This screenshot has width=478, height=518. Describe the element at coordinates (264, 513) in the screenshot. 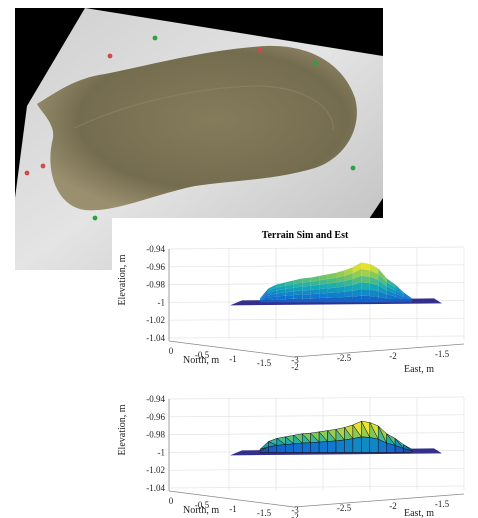

I see `north-tick-label: -1.5` at that location.